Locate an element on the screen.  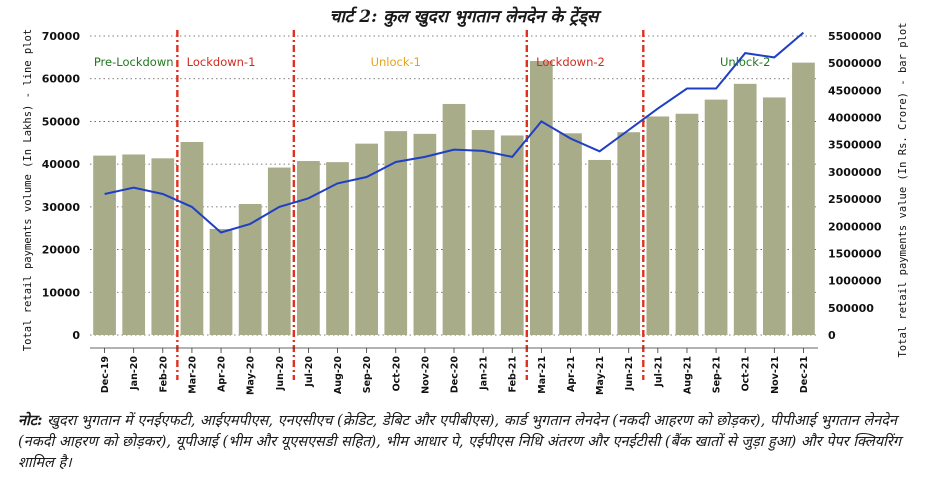
x-tick-label: Jun-21 is located at coordinates (629, 373).